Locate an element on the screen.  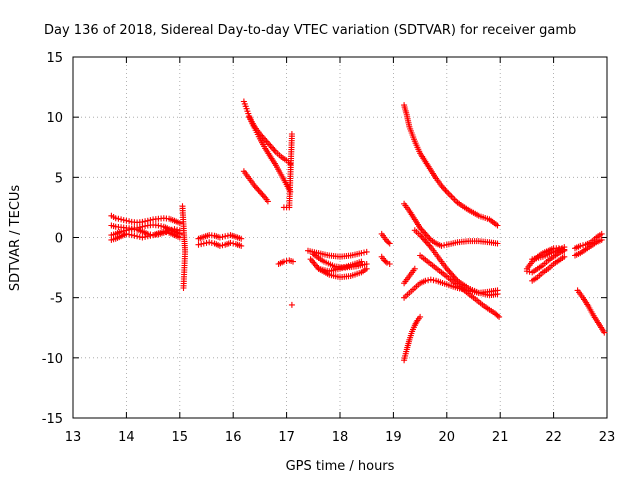
x-tick-label-10: 23 is located at coordinates (607, 437).